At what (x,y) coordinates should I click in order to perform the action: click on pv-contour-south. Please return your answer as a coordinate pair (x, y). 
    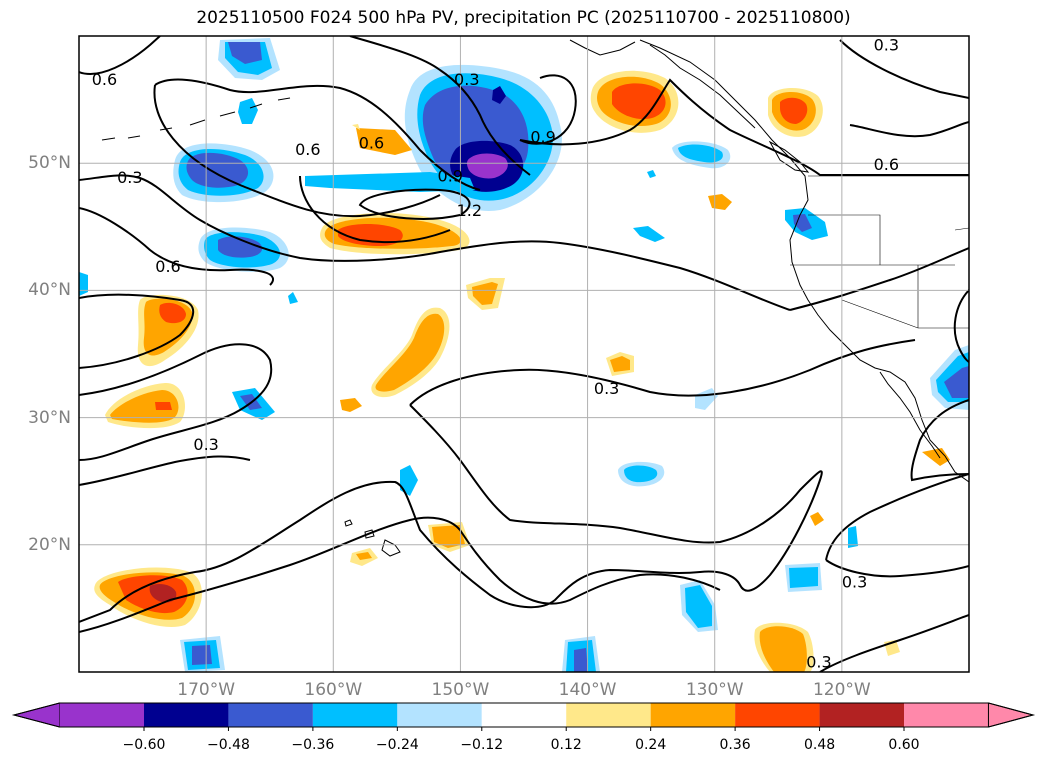
    Looking at the image, I should click on (400, 574).